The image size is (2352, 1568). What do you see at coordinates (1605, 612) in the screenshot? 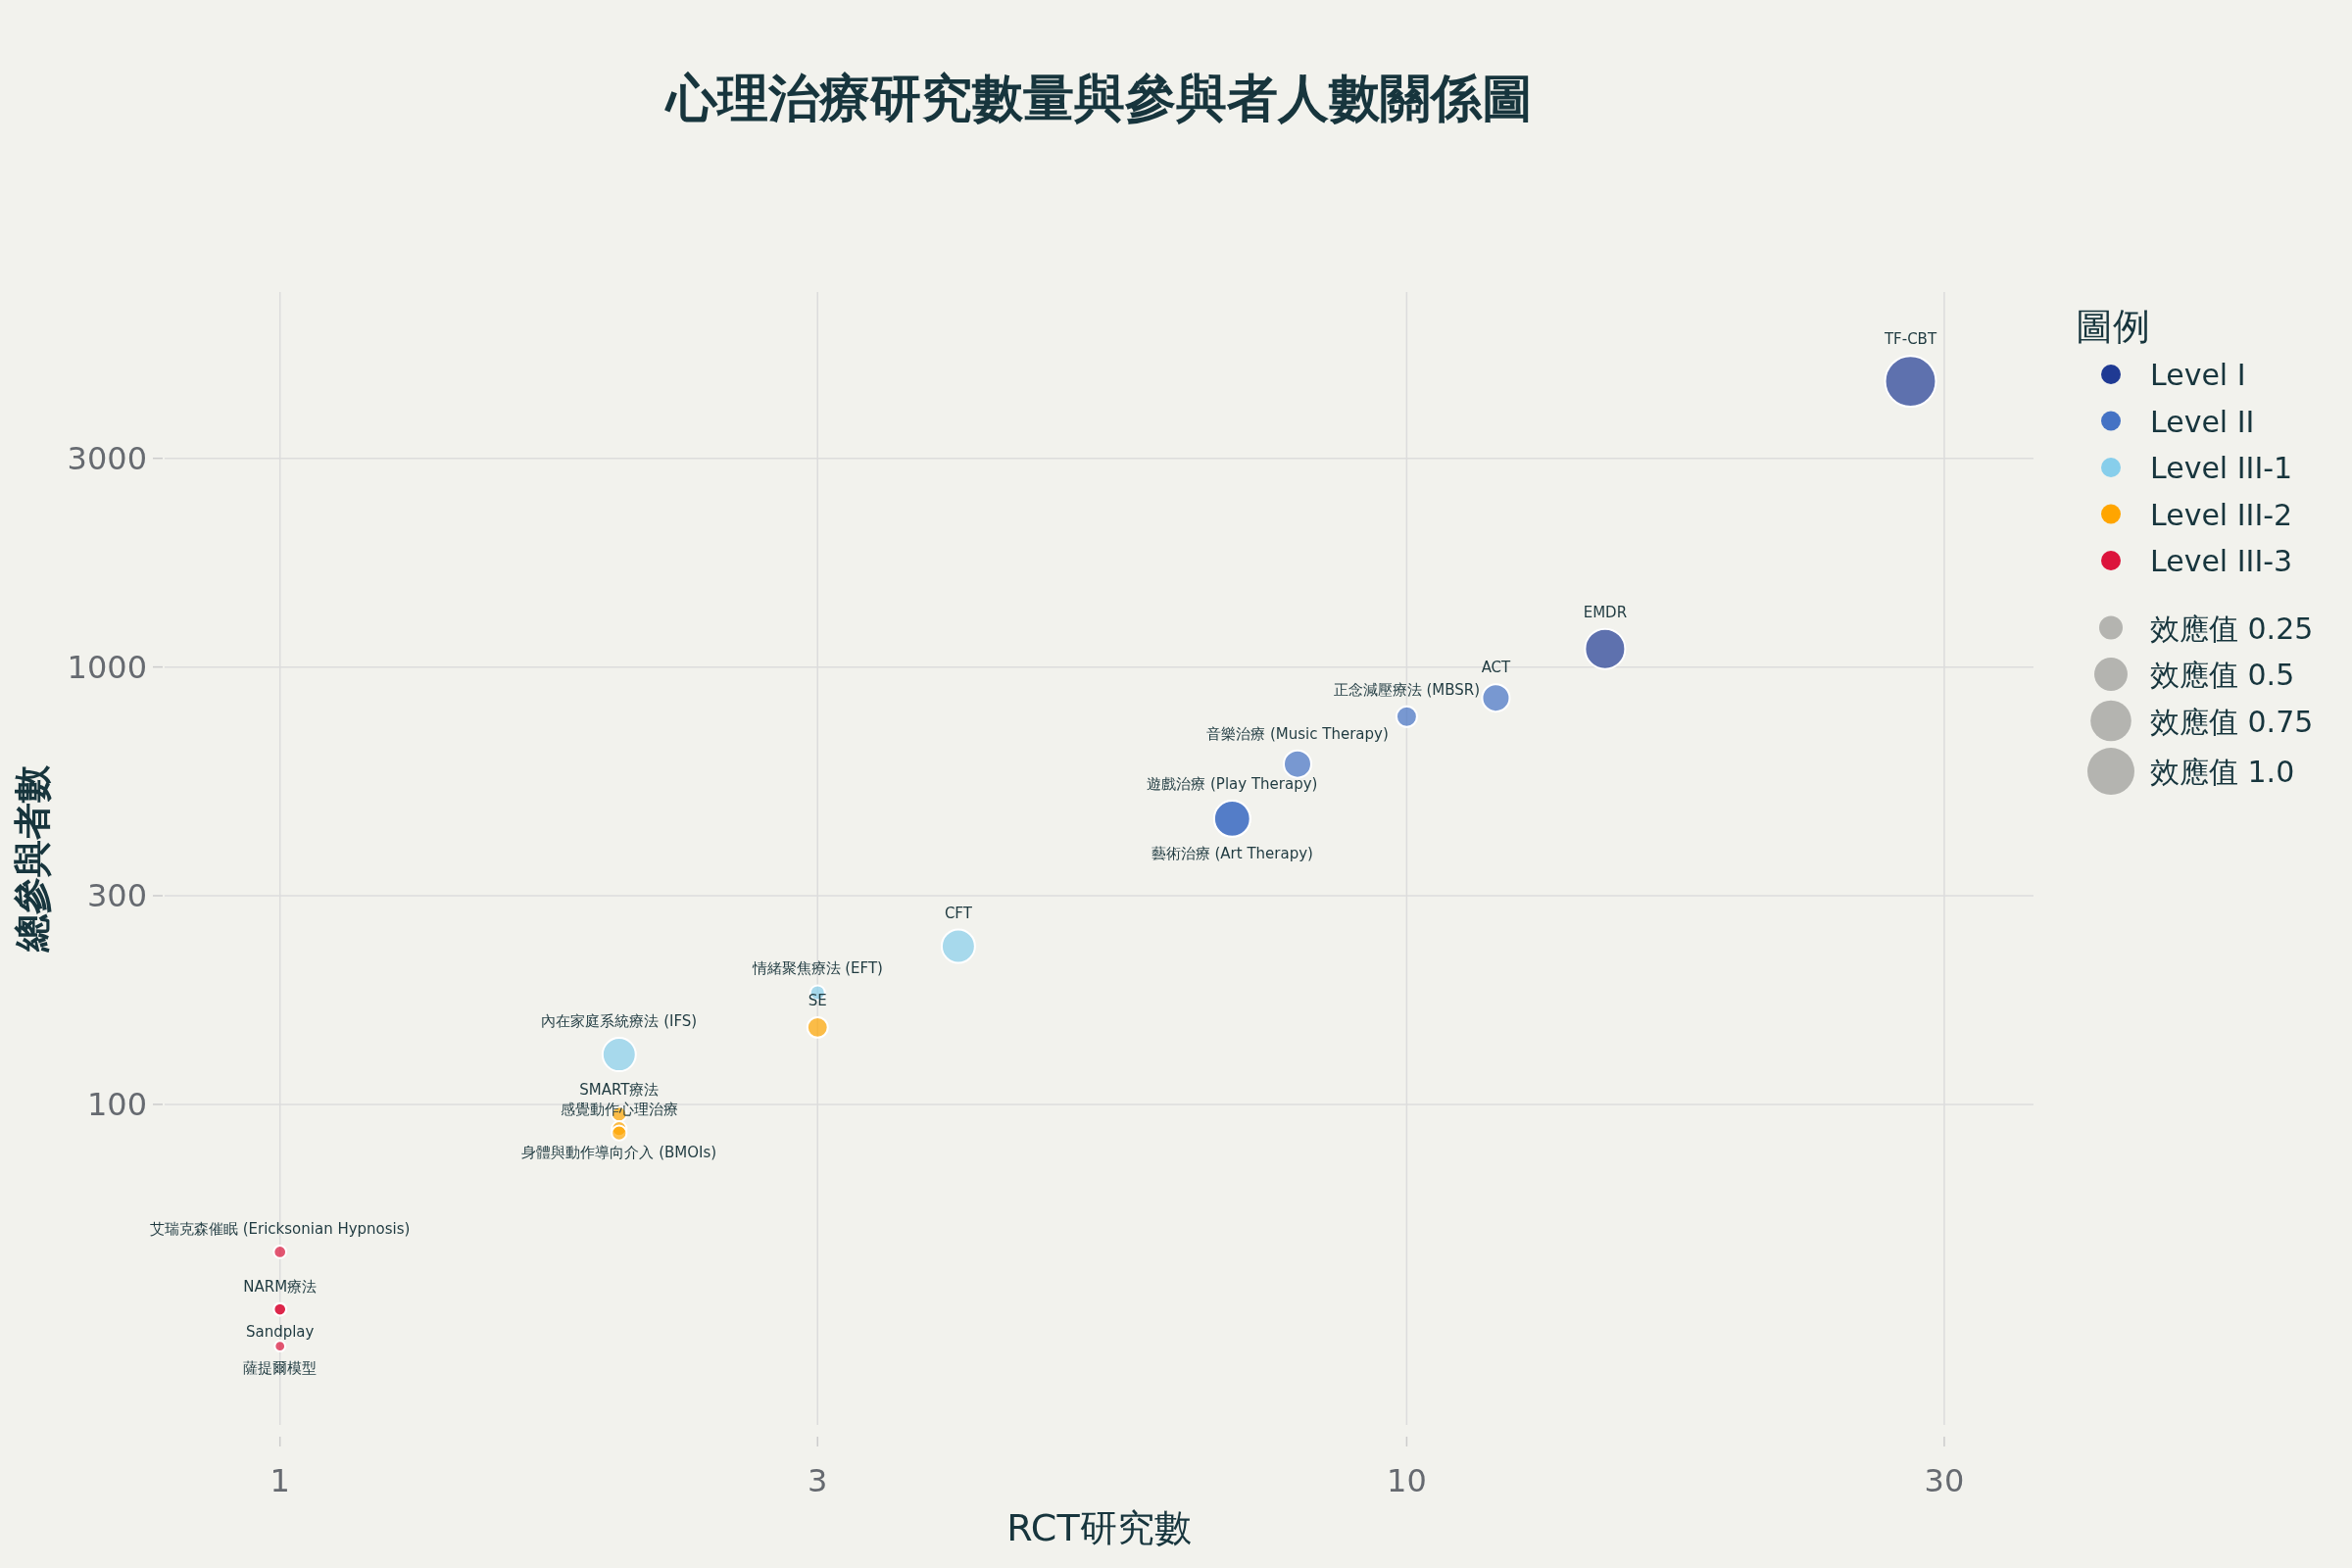
I see `annotation: EMDR` at bounding box center [1605, 612].